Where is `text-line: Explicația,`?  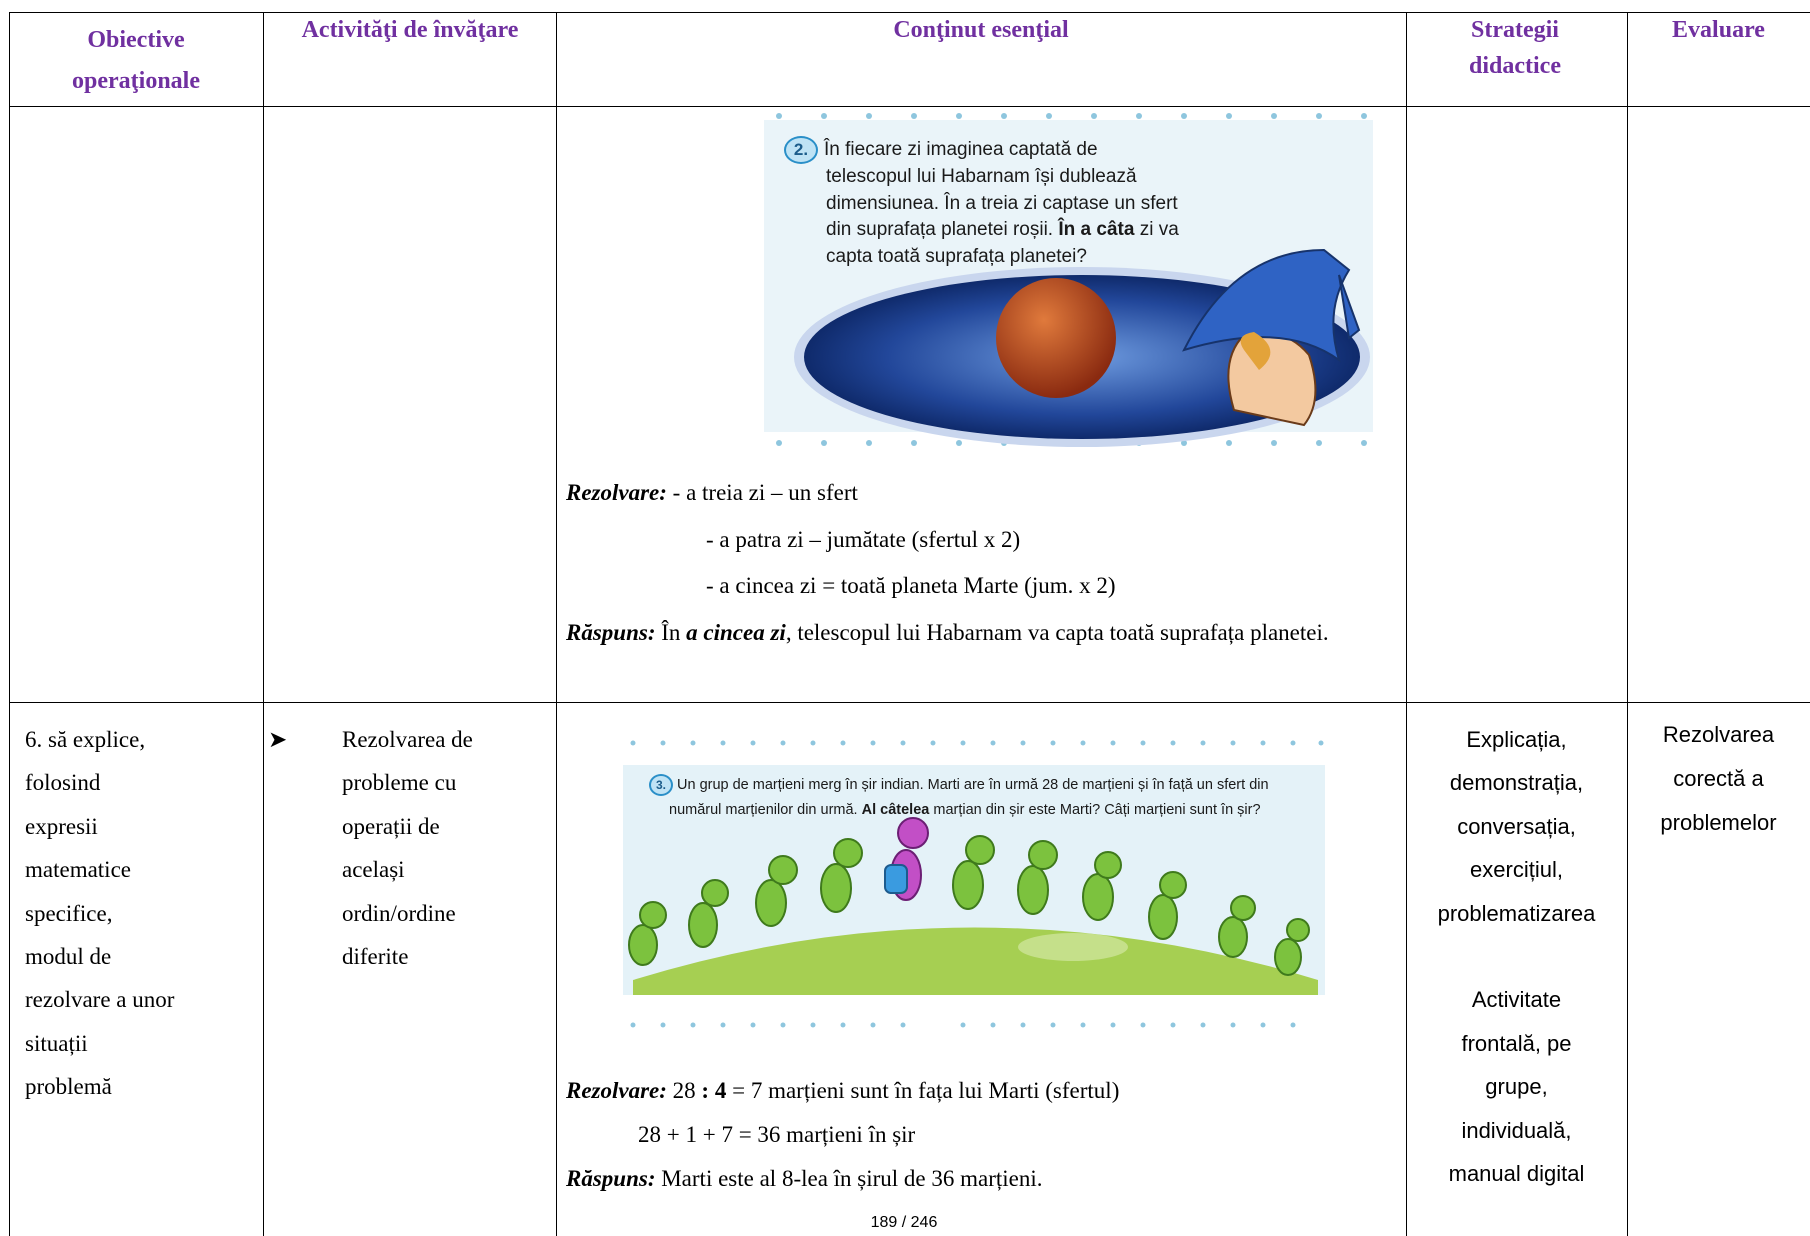 text-line: Explicația, is located at coordinates (1516, 739).